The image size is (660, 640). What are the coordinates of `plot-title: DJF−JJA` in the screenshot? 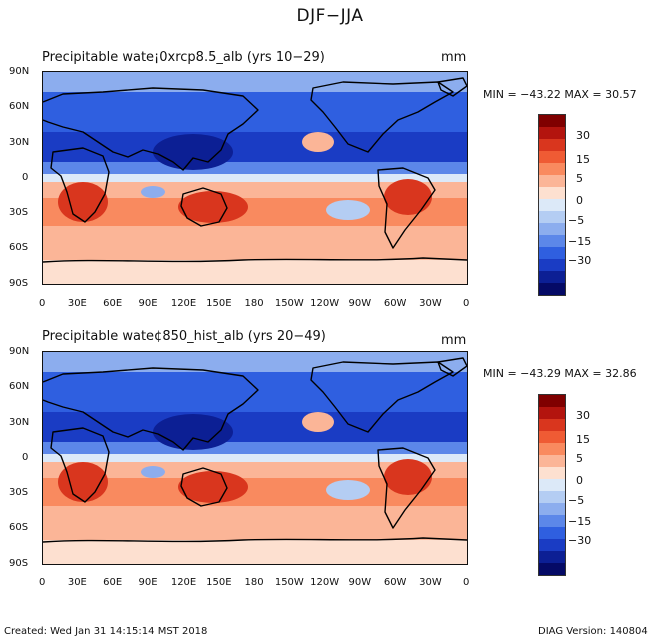 It's located at (330, 16).